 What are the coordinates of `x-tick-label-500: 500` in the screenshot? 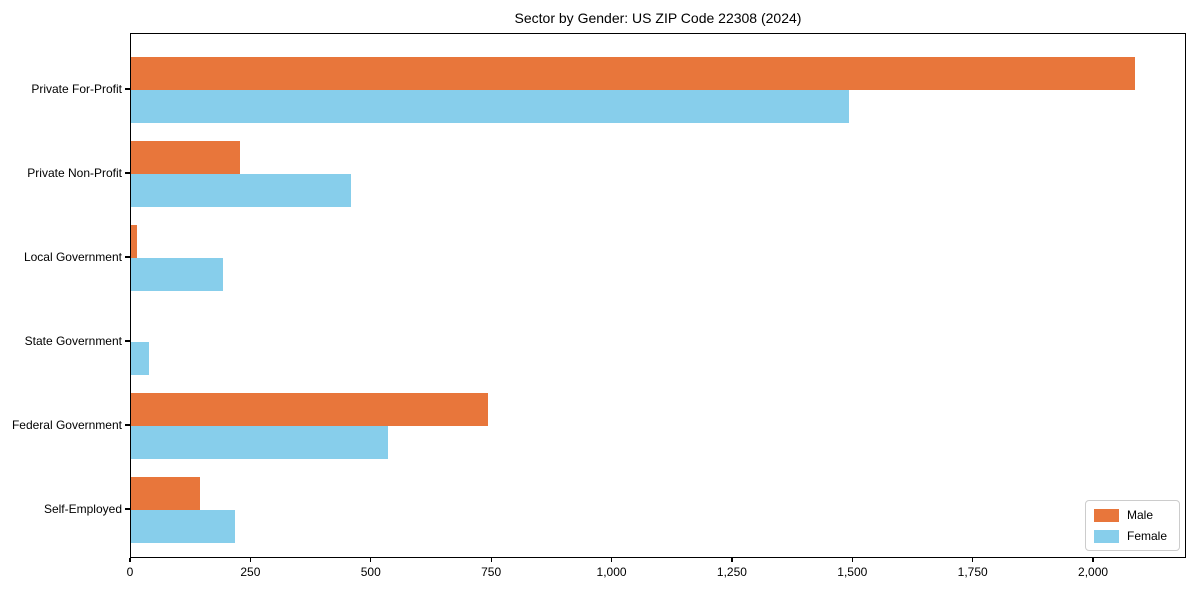 It's located at (370, 572).